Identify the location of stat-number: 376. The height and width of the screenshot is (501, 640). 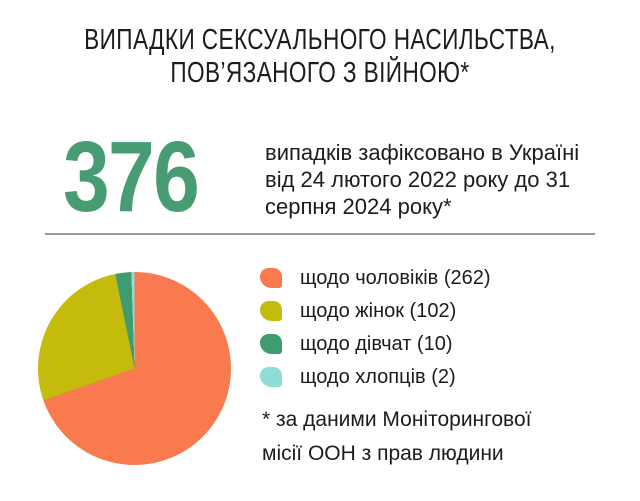
(131, 177).